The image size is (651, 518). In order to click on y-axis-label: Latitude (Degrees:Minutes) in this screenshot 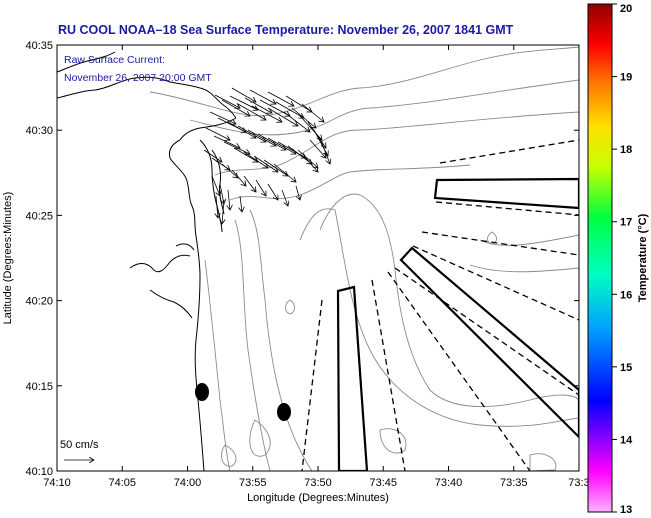, I will do `click(8, 258)`.